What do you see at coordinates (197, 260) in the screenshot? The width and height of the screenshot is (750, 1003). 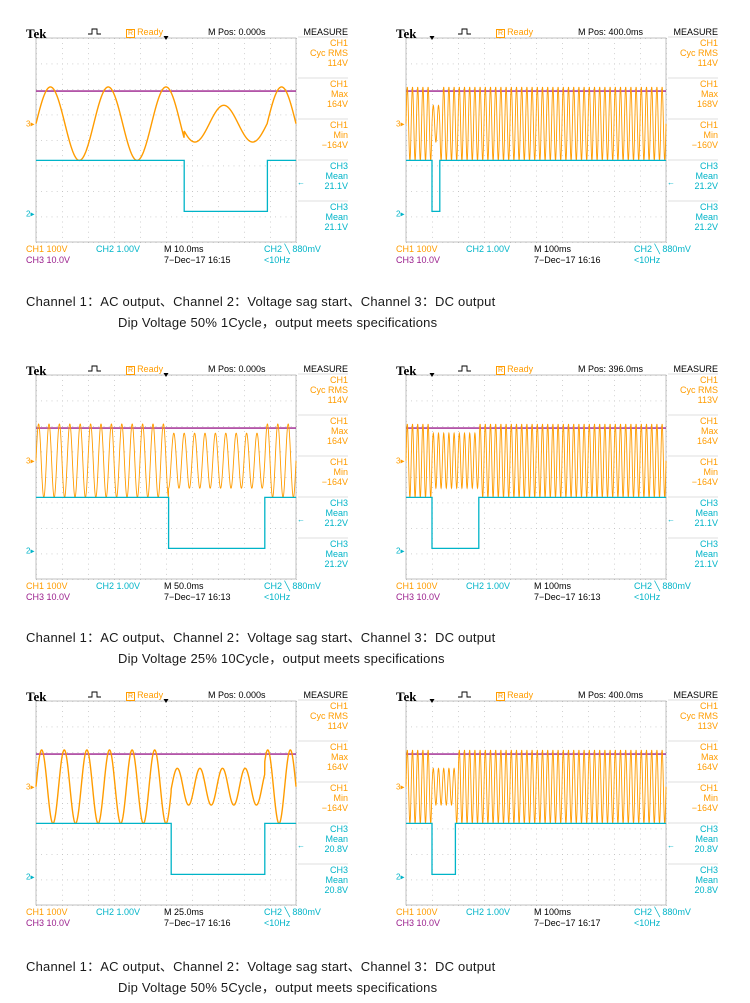 I see `timestamp: 7−Dec−17 16:15` at bounding box center [197, 260].